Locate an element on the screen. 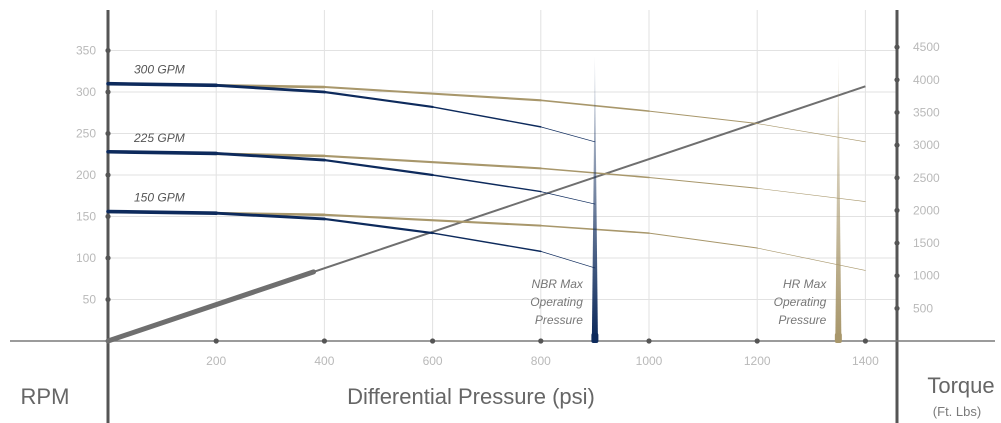  y2-tick-label: 4000 is located at coordinates (926, 80).